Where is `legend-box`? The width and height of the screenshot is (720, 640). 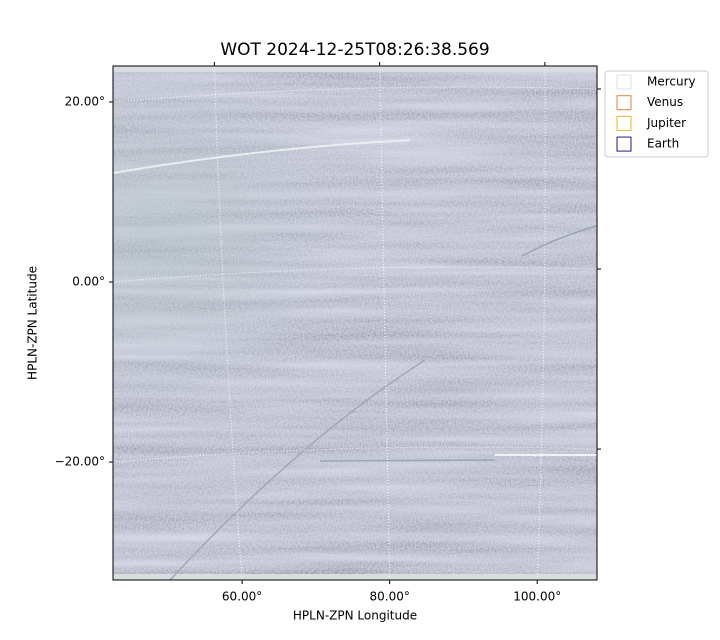 legend-box is located at coordinates (656, 114).